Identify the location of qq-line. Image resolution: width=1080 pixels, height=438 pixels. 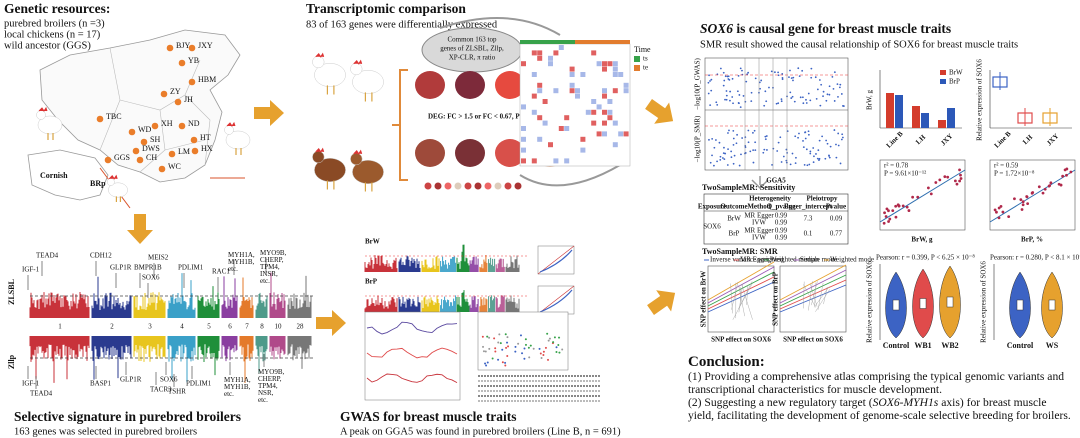
(556, 260).